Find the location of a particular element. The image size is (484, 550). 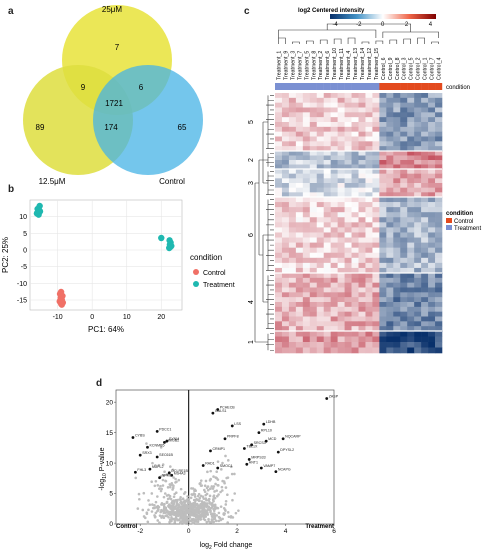

column-label: Treatment_13 is located at coordinates (356, 64).